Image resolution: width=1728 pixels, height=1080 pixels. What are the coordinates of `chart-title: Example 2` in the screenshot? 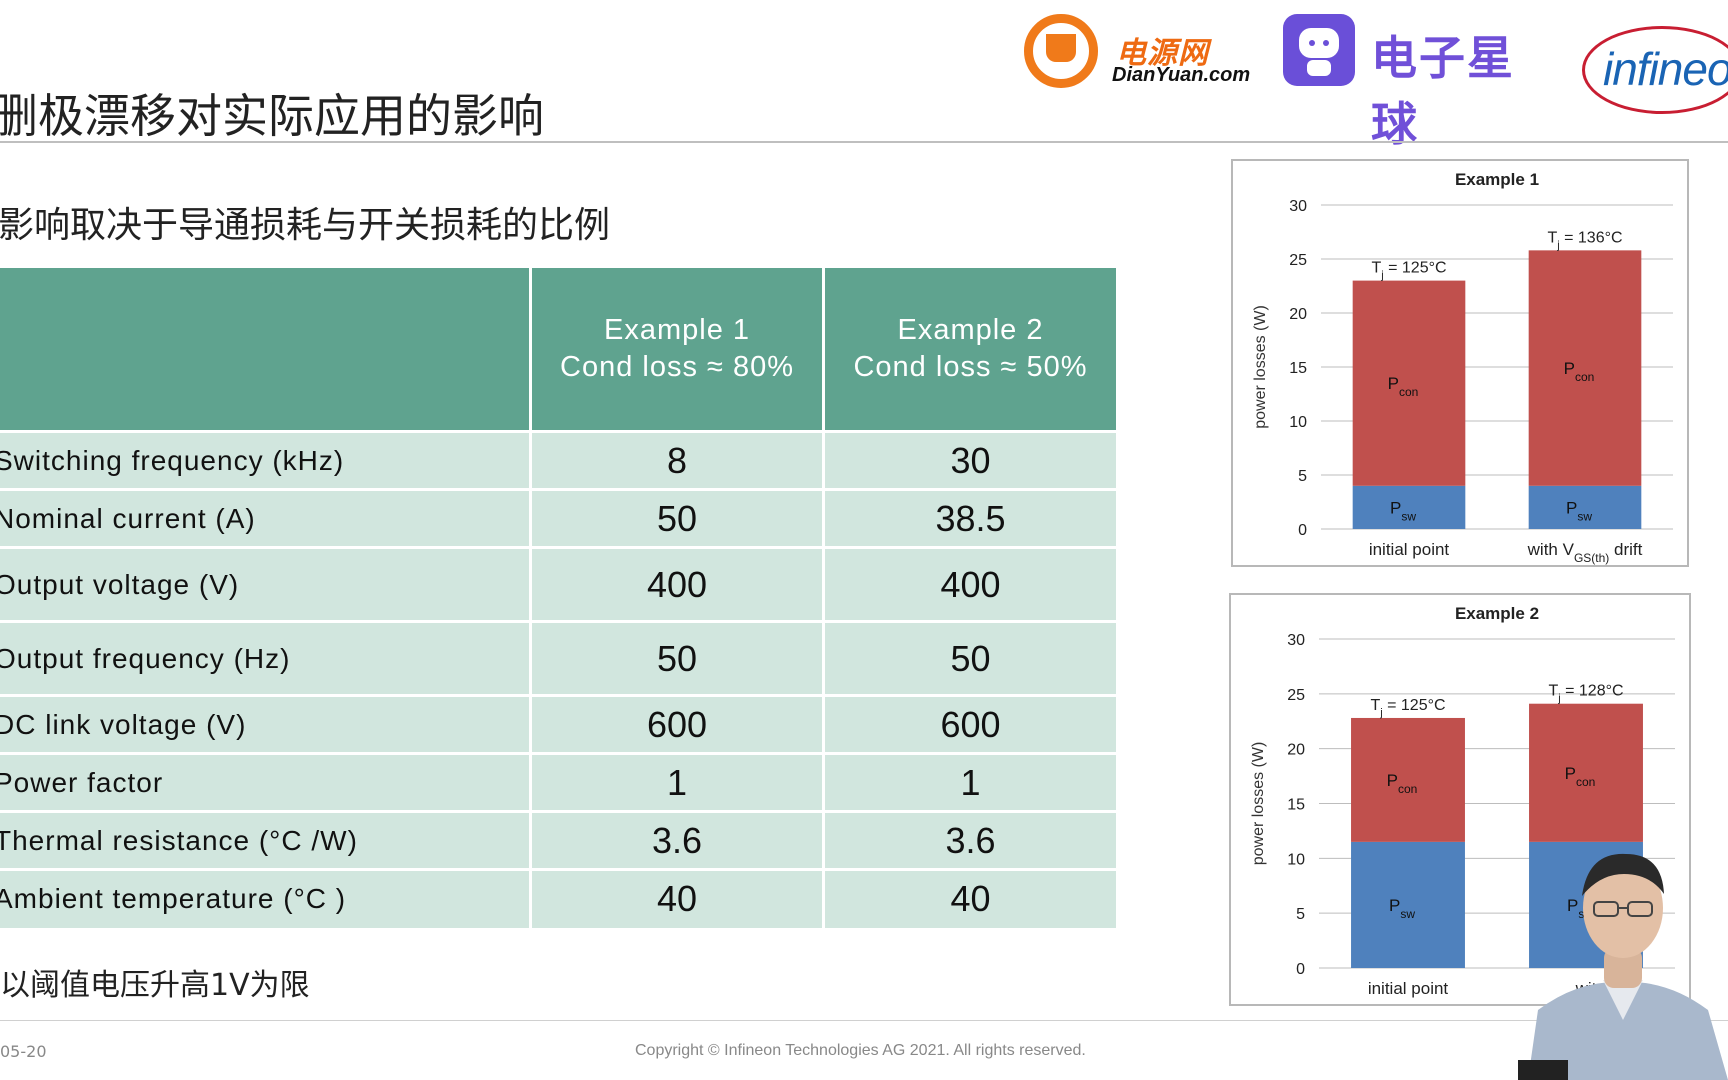 It's located at (1497, 613).